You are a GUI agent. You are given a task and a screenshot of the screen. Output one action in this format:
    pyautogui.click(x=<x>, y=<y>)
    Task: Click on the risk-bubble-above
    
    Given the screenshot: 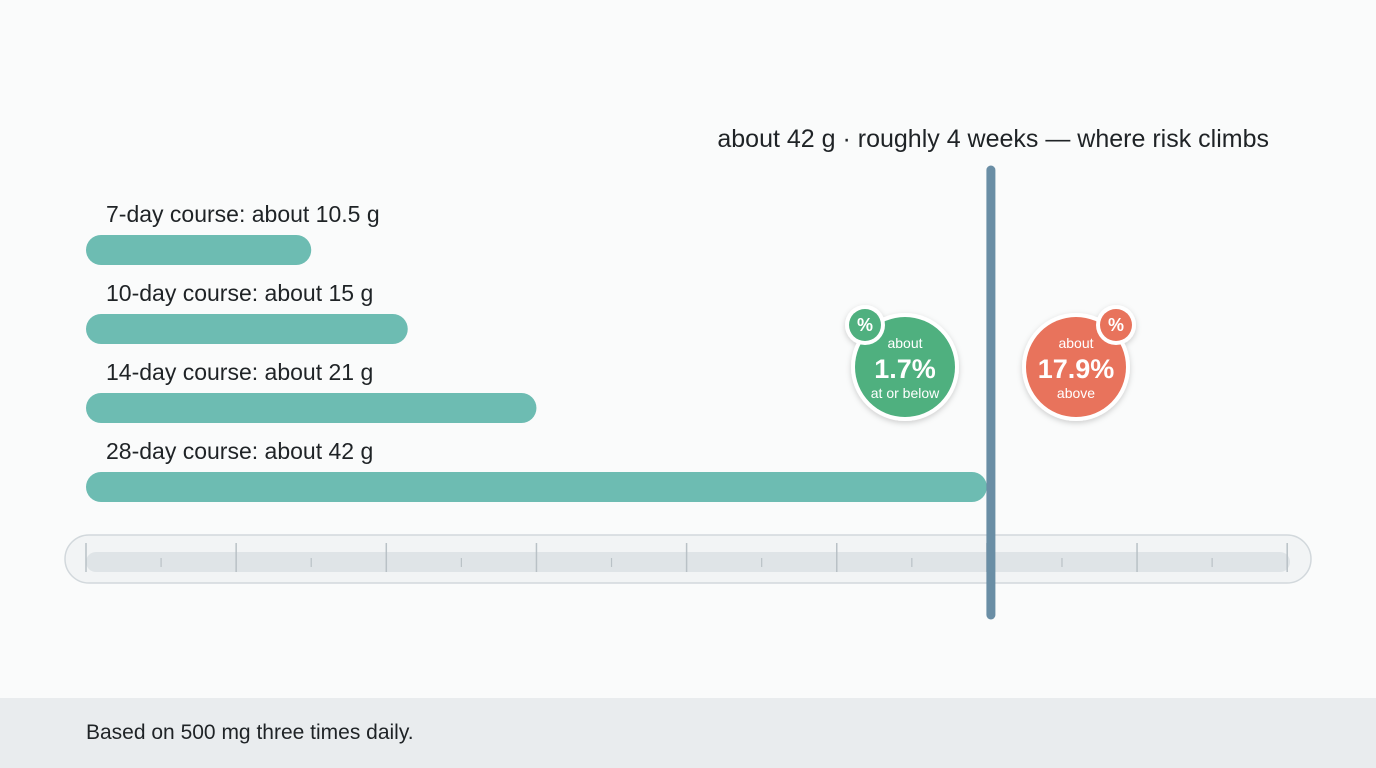 What is the action you would take?
    pyautogui.click(x=1079, y=363)
    